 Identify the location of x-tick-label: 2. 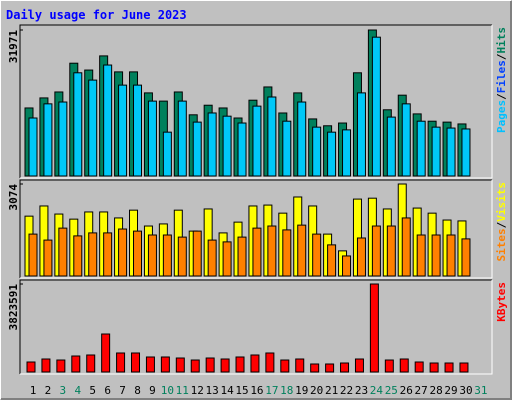
(48, 390).